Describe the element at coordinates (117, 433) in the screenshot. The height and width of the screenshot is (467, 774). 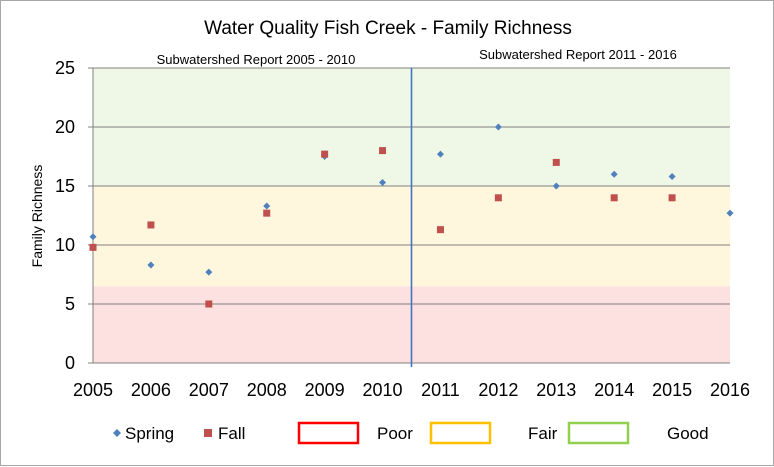
I see `legend-spring-marker` at that location.